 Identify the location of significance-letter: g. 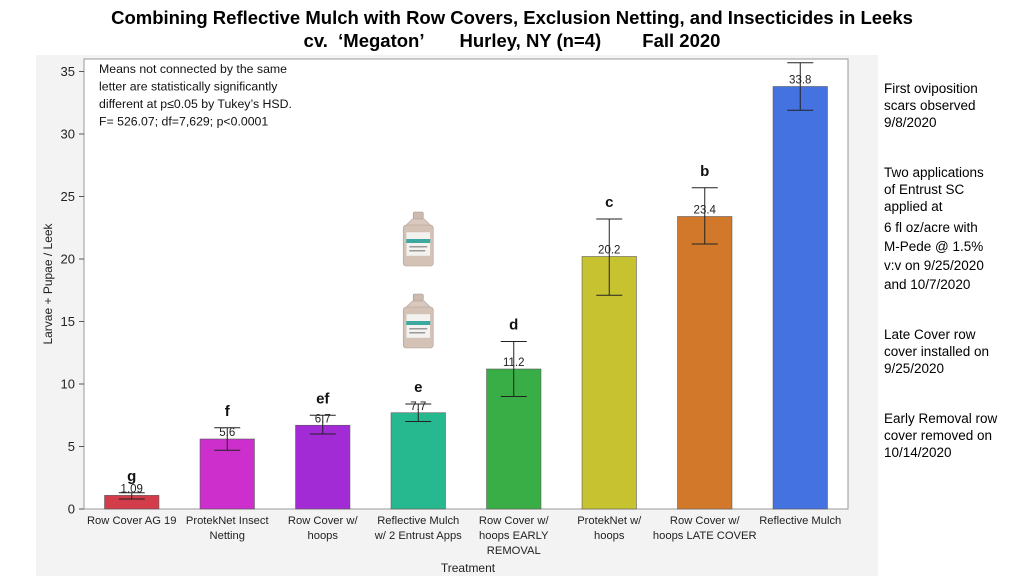
(131, 476).